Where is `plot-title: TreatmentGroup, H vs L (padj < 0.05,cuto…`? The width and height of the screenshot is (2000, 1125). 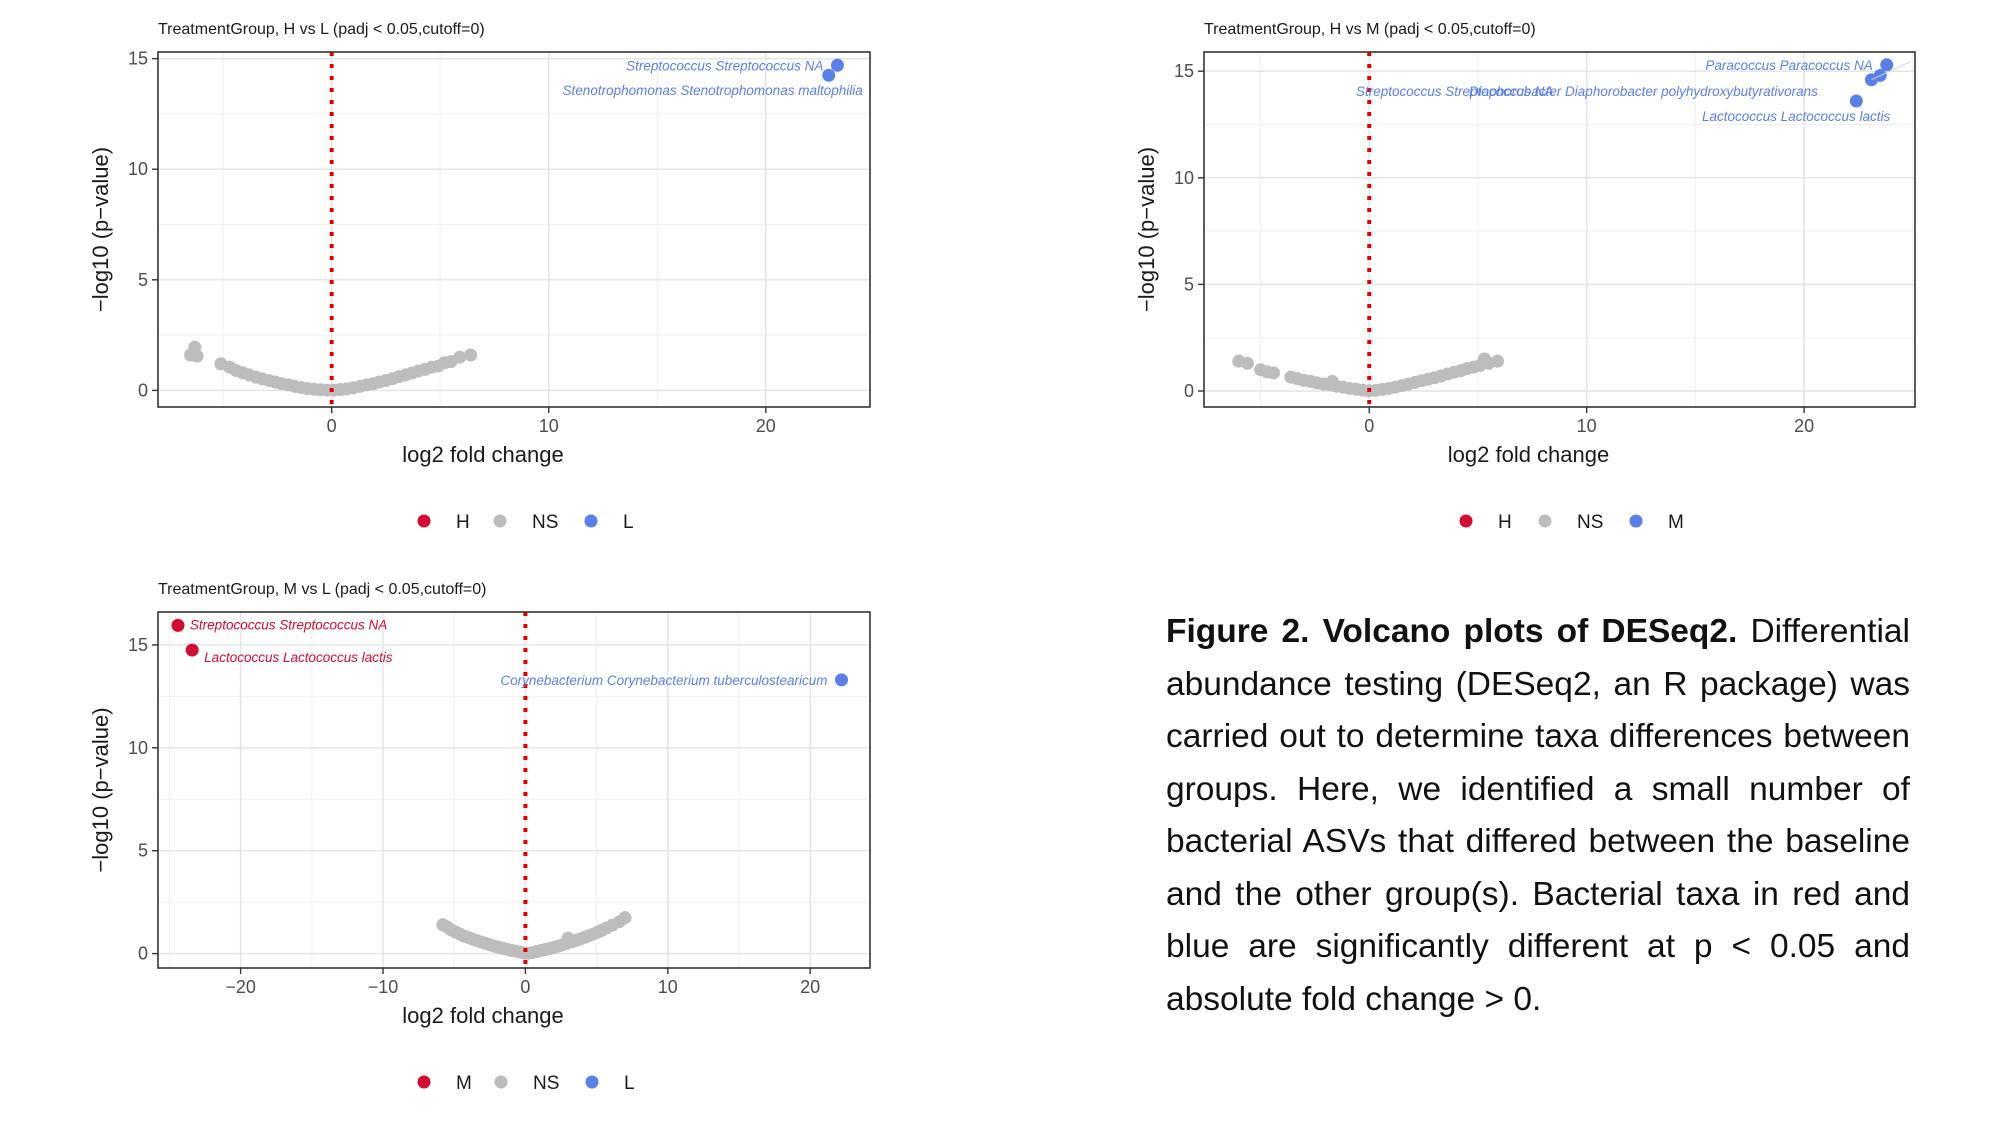
plot-title: TreatmentGroup, H vs L (padj < 0.05,cuto… is located at coordinates (321, 29).